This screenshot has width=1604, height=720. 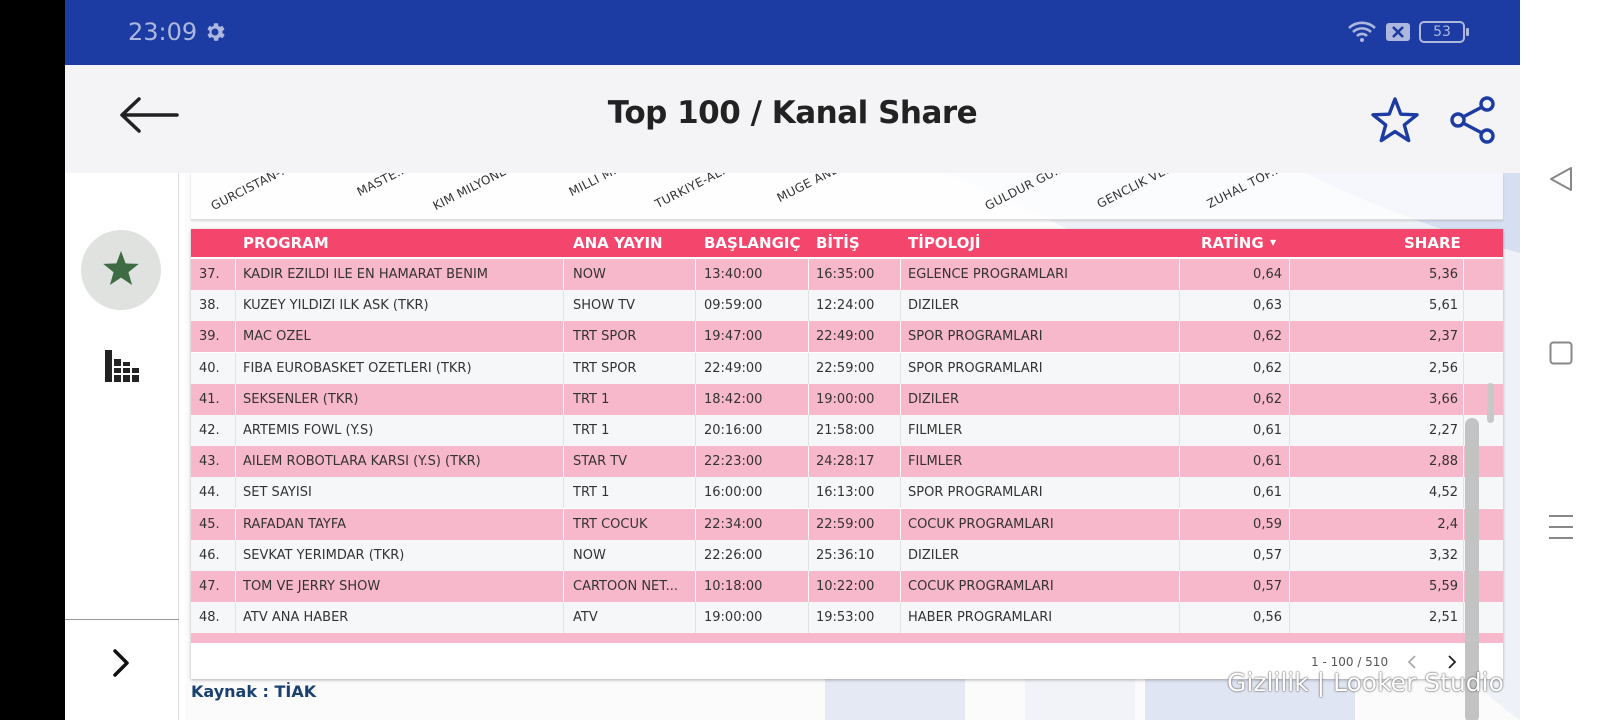 What do you see at coordinates (1267, 618) in the screenshot?
I see `cell-rating: 0,56` at bounding box center [1267, 618].